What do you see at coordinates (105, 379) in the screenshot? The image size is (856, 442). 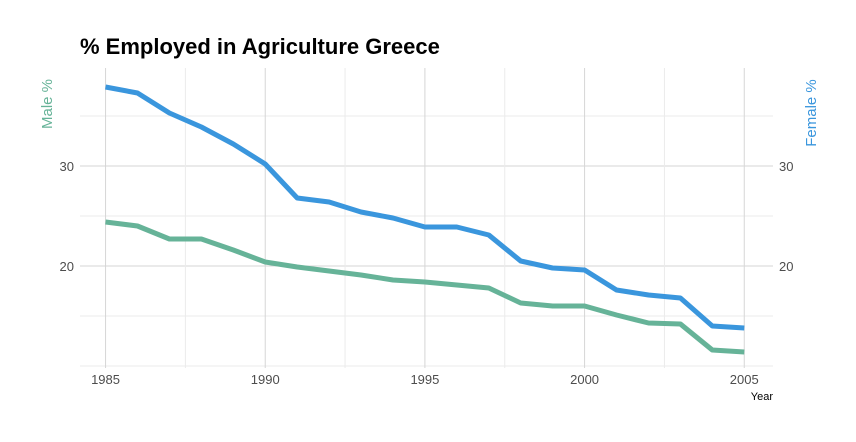 I see `x-tick-label: 1985` at bounding box center [105, 379].